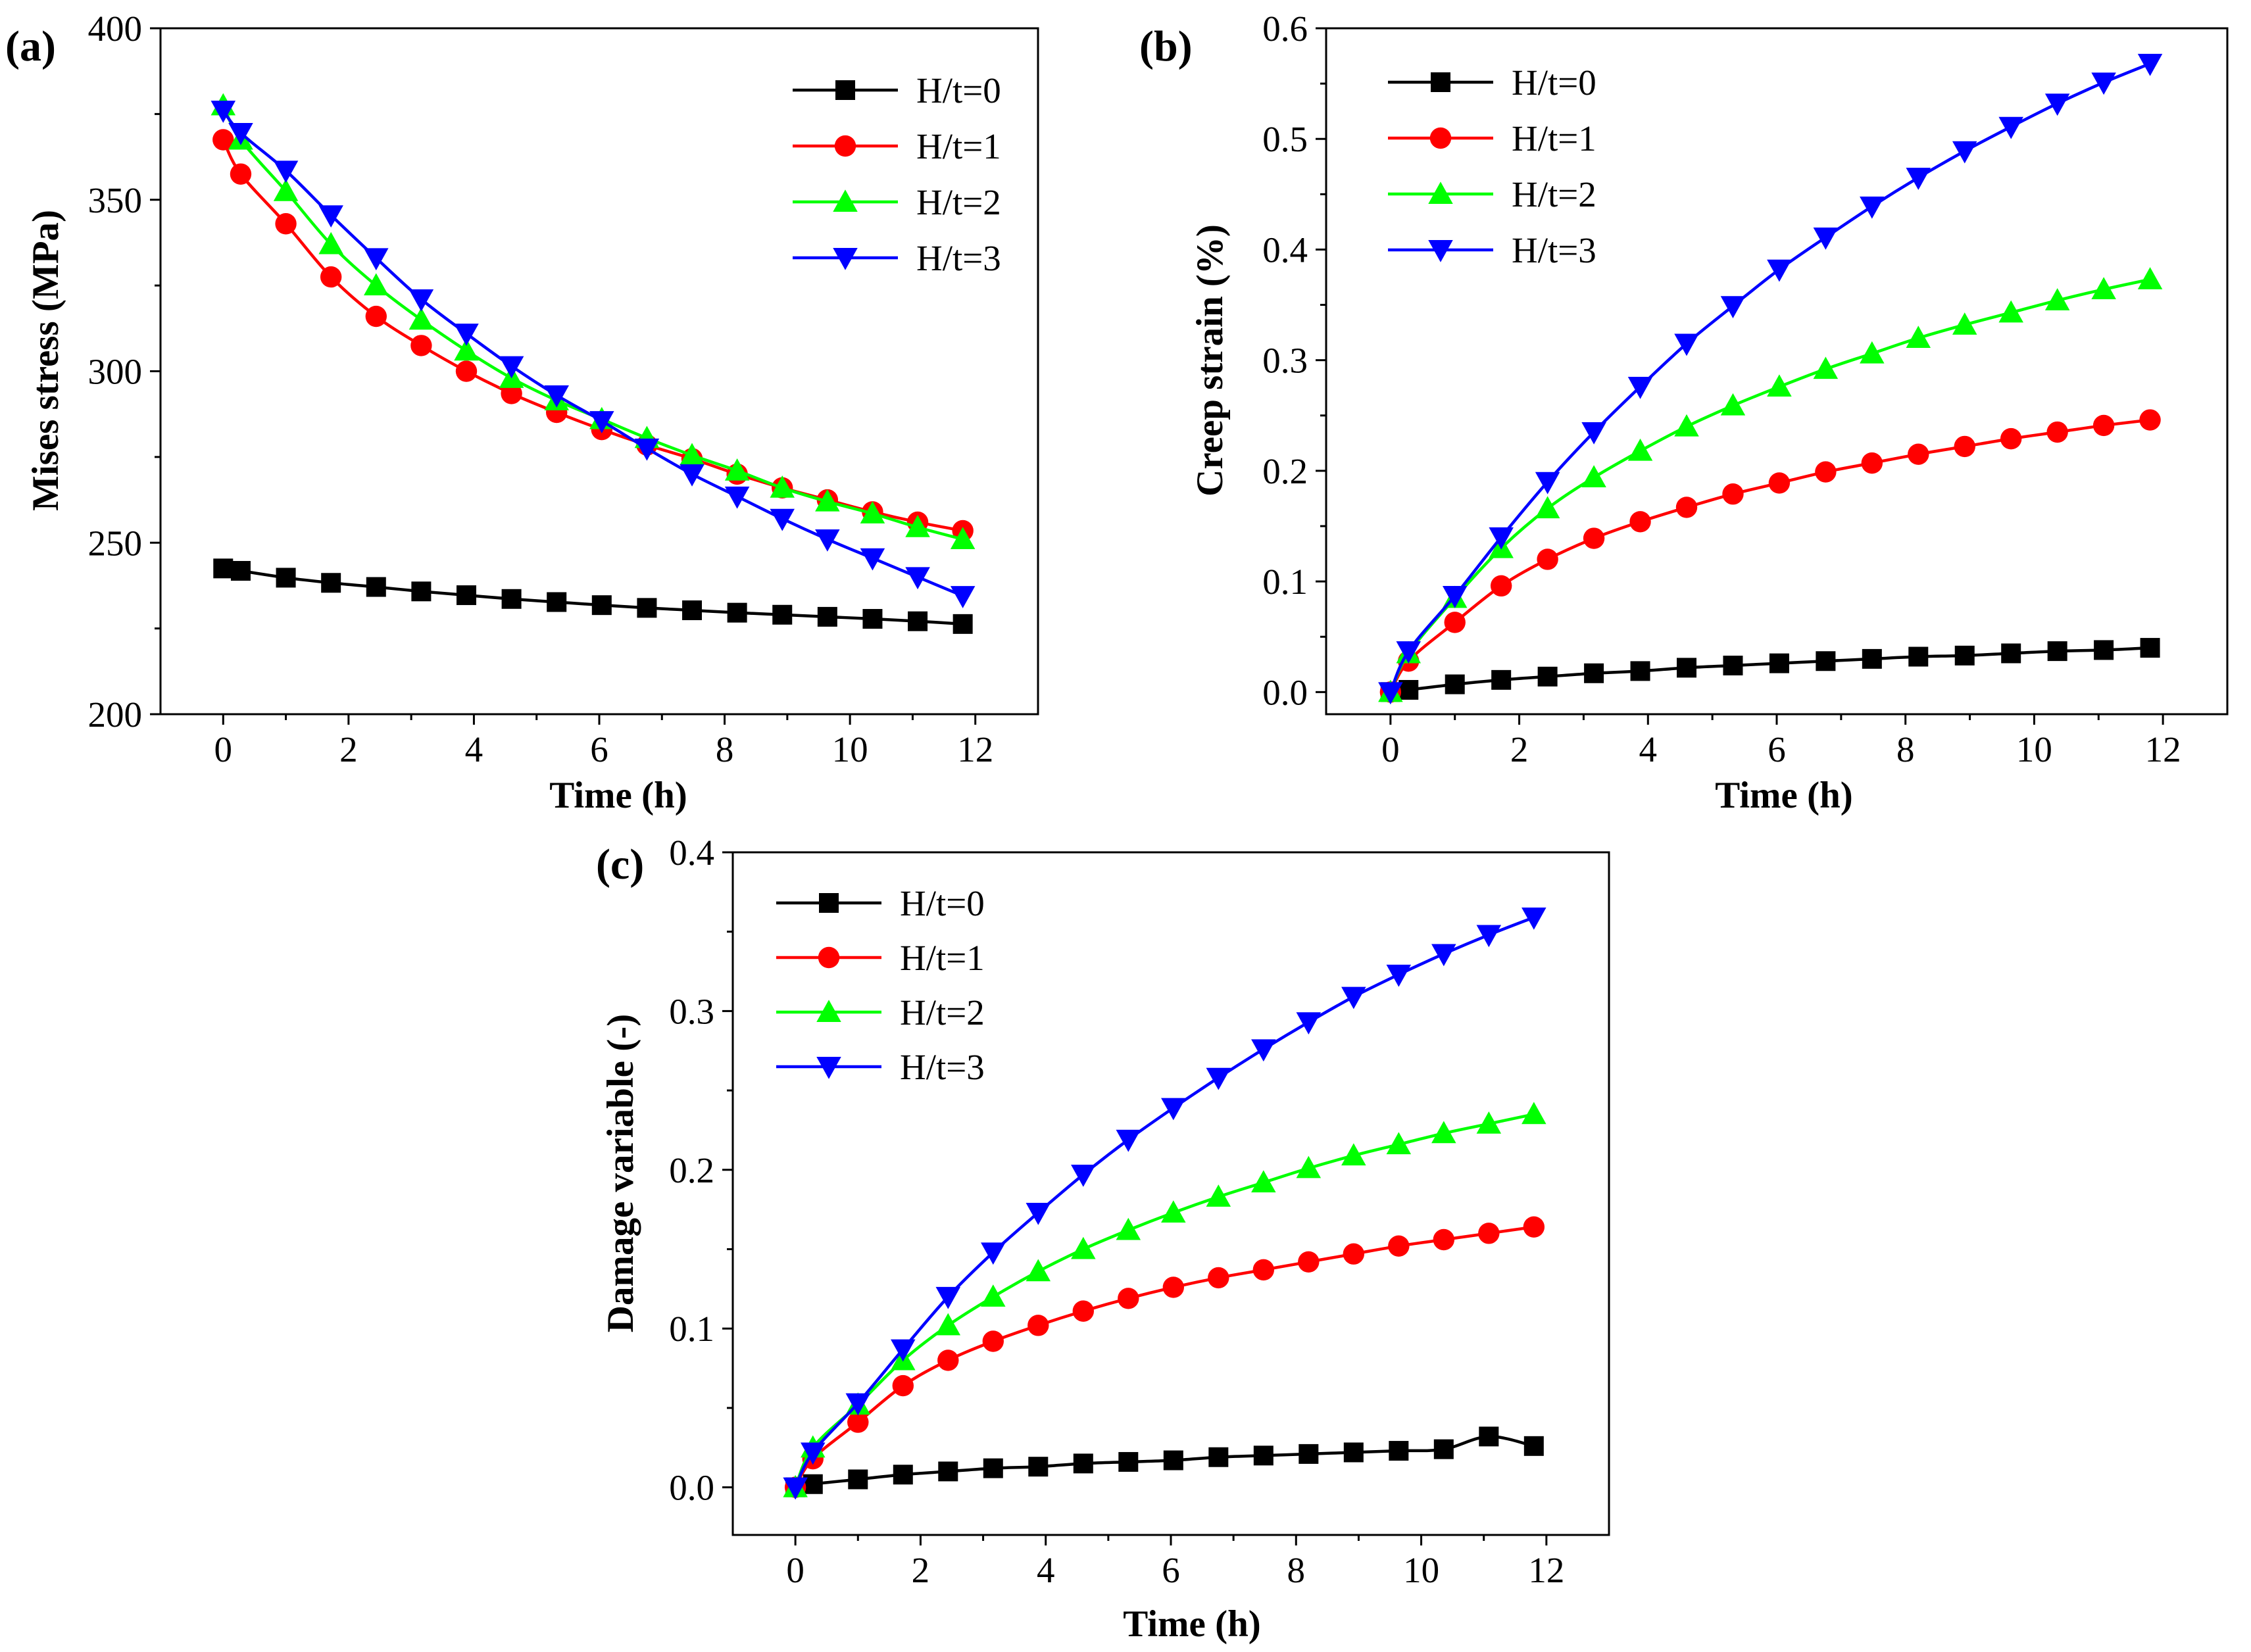 This screenshot has height=1652, width=2251. Describe the element at coordinates (795, 1570) in the screenshot. I see `panel-c-x-tick-label: 0` at that location.